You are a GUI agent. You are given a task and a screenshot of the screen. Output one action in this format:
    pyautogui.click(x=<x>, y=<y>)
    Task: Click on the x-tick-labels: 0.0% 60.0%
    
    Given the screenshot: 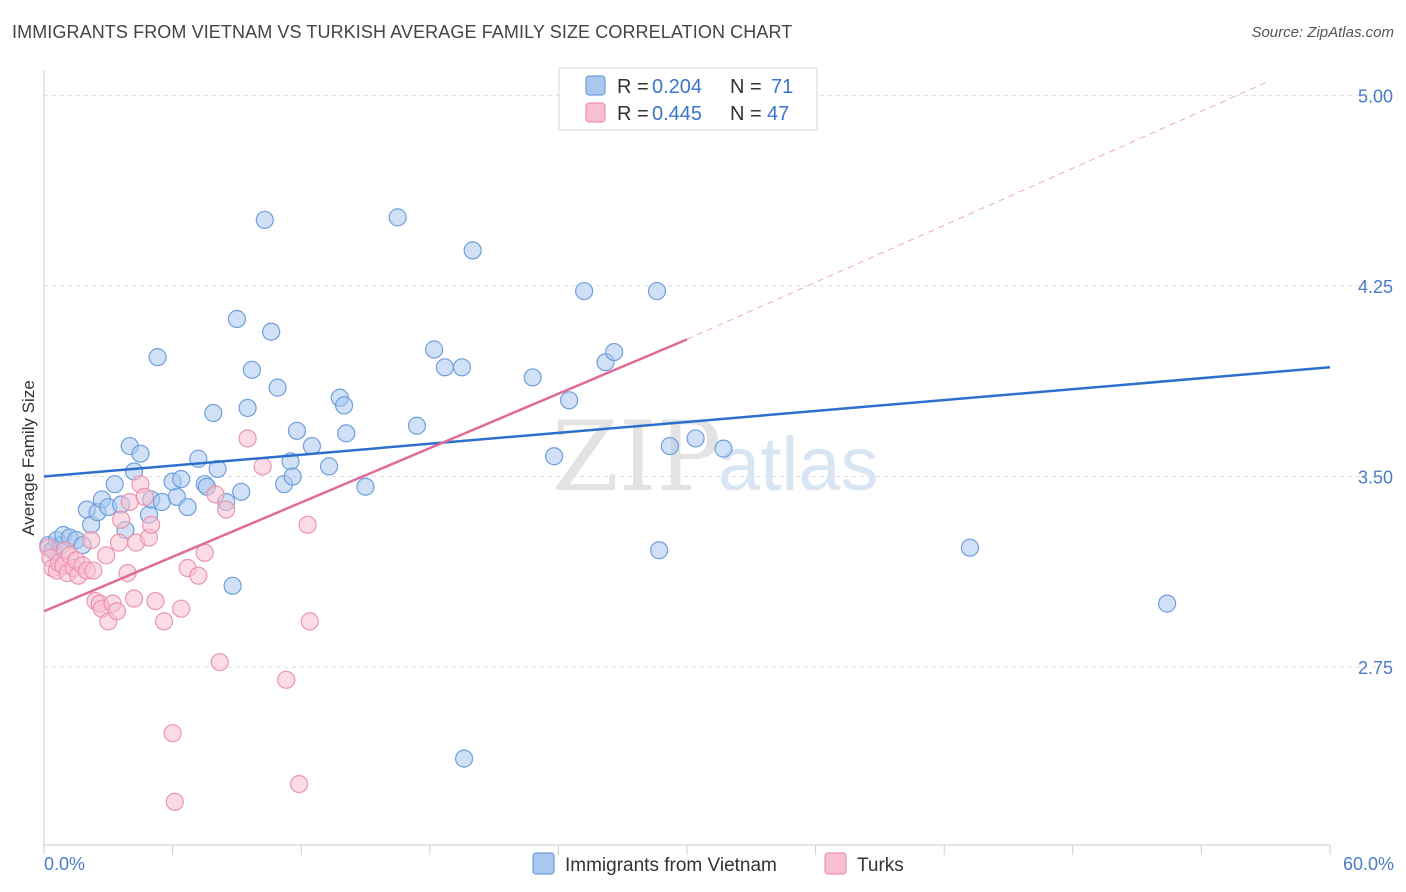 What is the action you would take?
    pyautogui.click(x=719, y=864)
    